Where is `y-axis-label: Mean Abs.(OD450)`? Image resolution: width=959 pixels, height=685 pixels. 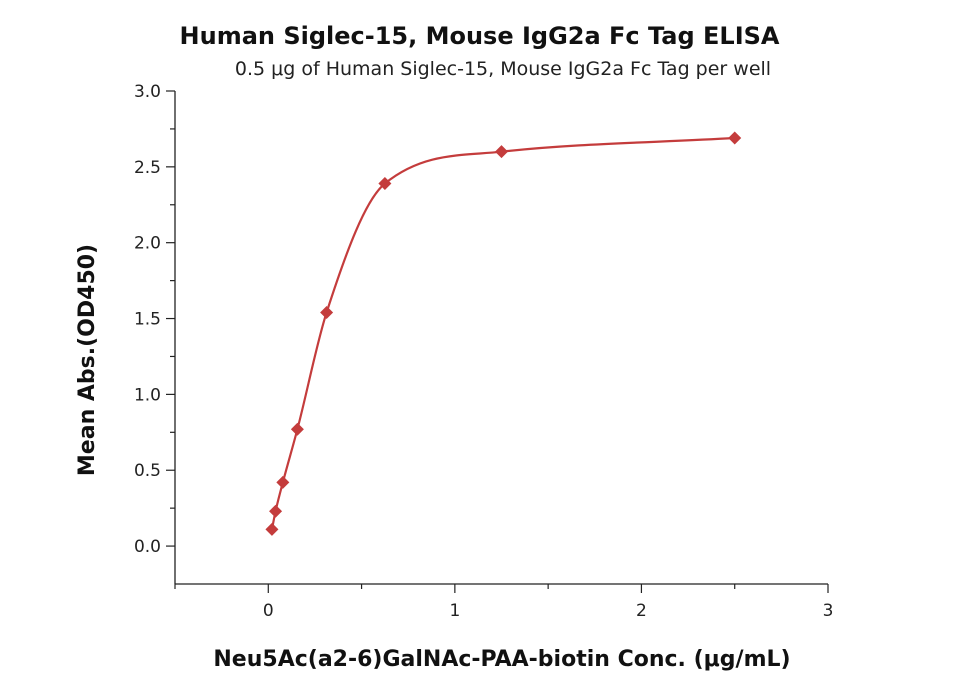
y-axis-label: Mean Abs.(OD450) is located at coordinates (87, 360).